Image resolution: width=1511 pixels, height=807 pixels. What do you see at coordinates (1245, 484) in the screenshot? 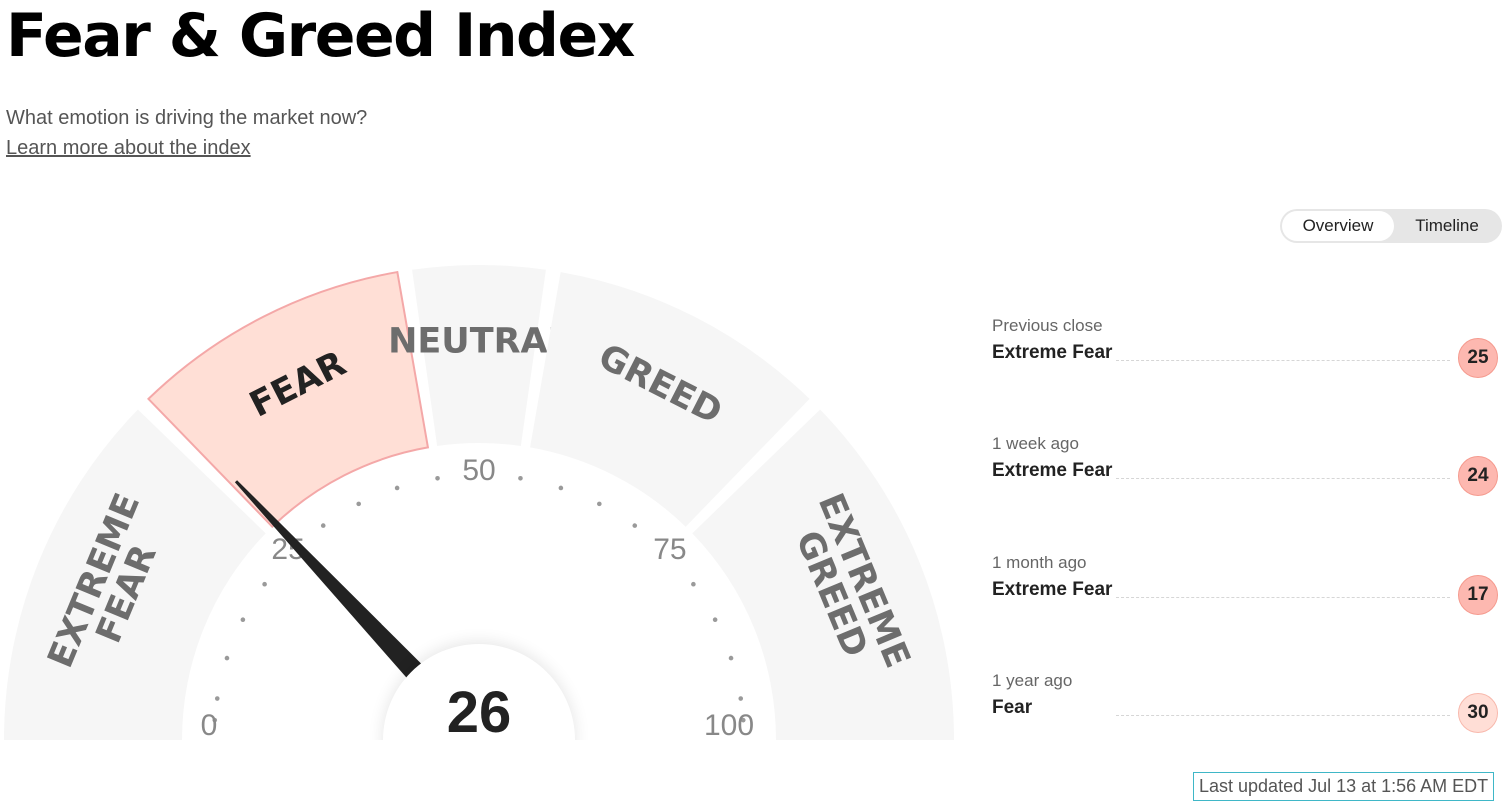
I see `history-1-week-ago: 1 week ago Extreme Fear 24` at bounding box center [1245, 484].